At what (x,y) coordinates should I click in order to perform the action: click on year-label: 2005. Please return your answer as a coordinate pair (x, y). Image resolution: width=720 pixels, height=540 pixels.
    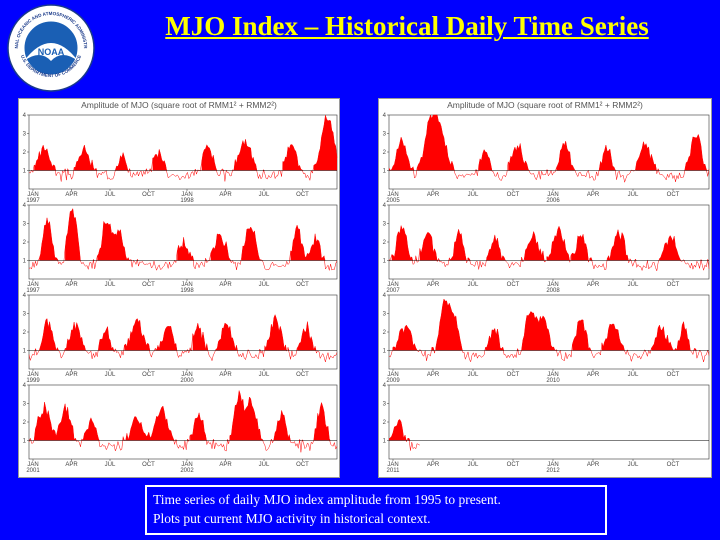
    Looking at the image, I should click on (393, 201).